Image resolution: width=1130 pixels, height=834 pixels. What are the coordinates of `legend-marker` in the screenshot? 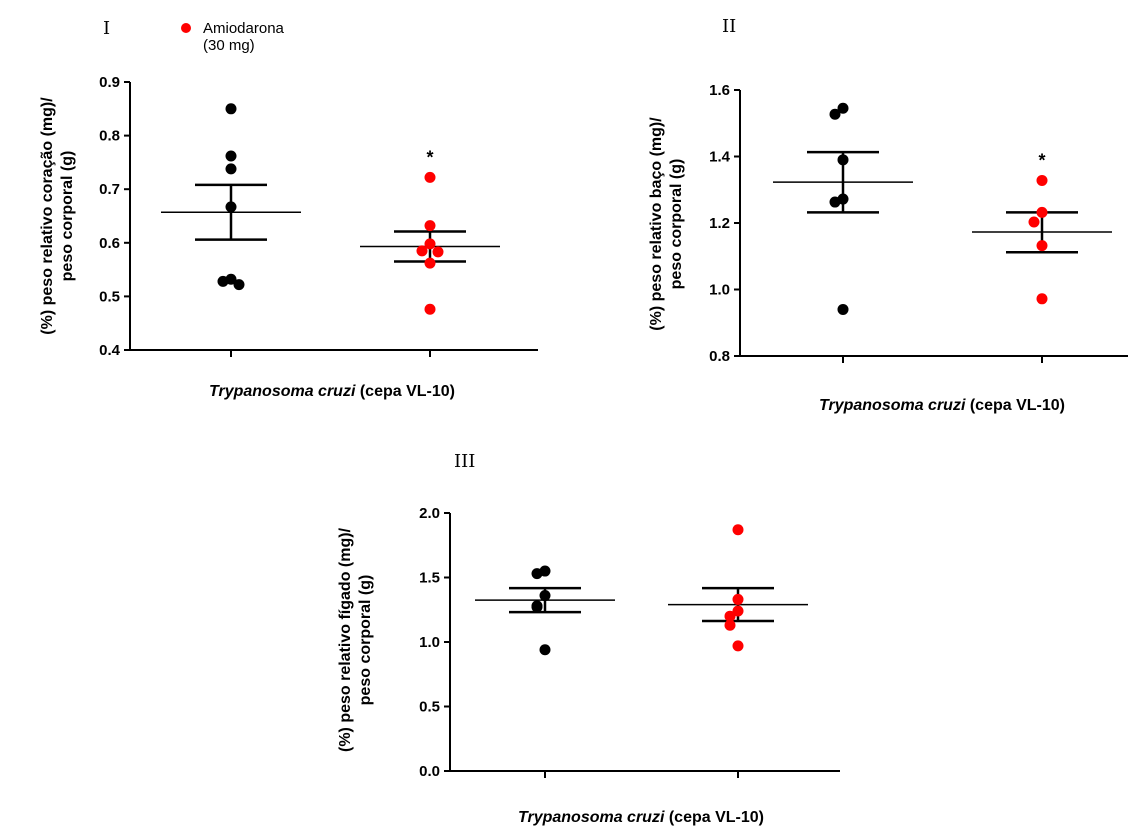 It's located at (186, 28).